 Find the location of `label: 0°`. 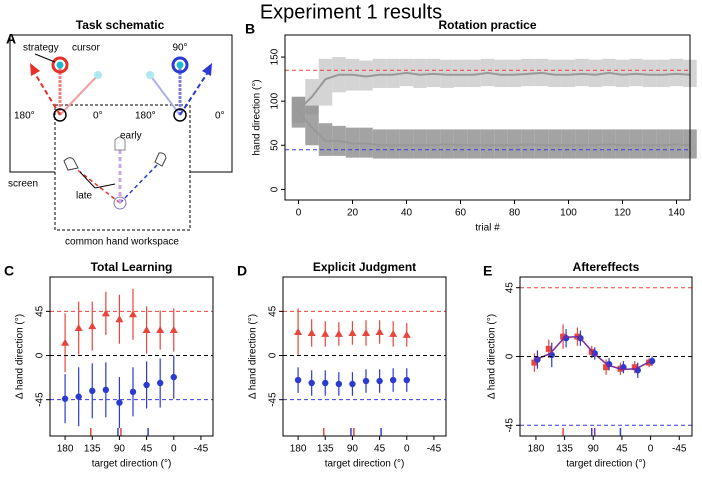

label: 0° is located at coordinates (98, 116).